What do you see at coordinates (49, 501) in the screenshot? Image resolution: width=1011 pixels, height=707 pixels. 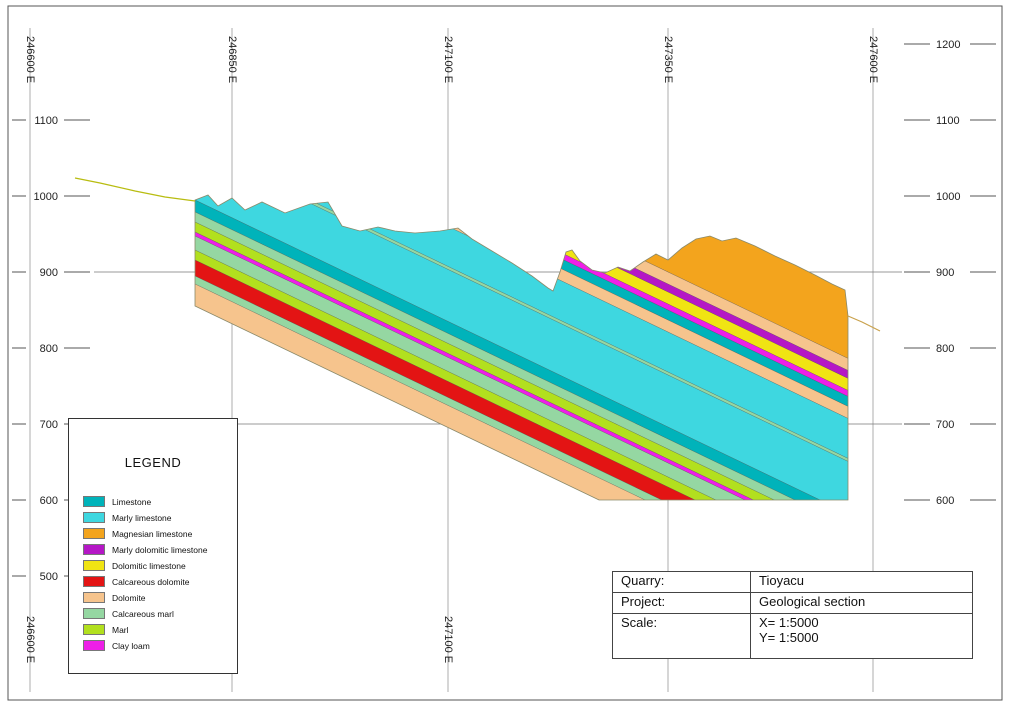 I see `elevation-label-left: 600` at bounding box center [49, 501].